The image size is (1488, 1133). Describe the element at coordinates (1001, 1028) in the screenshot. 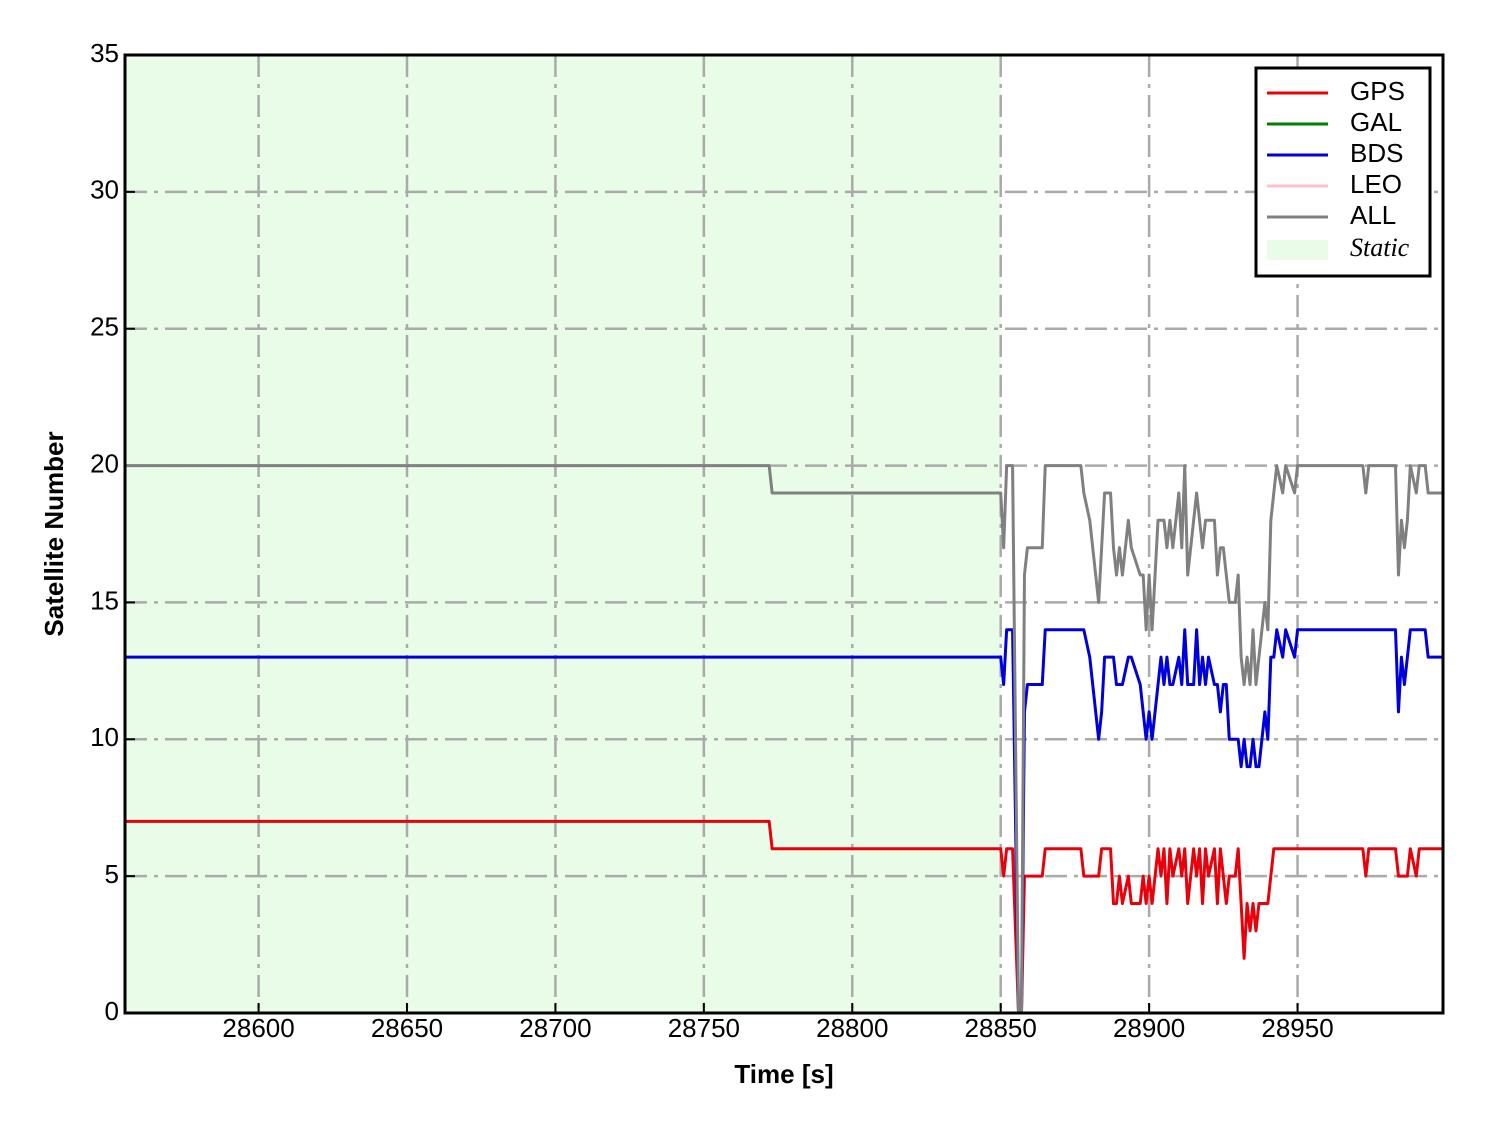

I see `x-tick-label: 28850` at that location.